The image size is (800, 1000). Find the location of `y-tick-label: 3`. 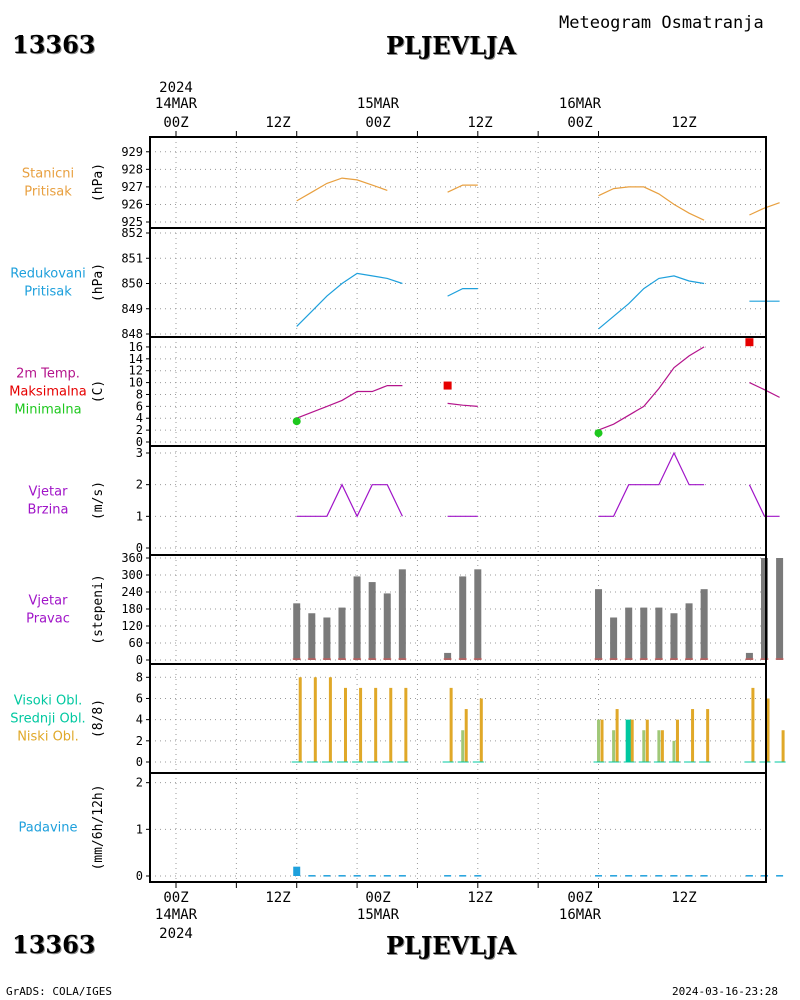

y-tick-label: 3 is located at coordinates (139, 453).